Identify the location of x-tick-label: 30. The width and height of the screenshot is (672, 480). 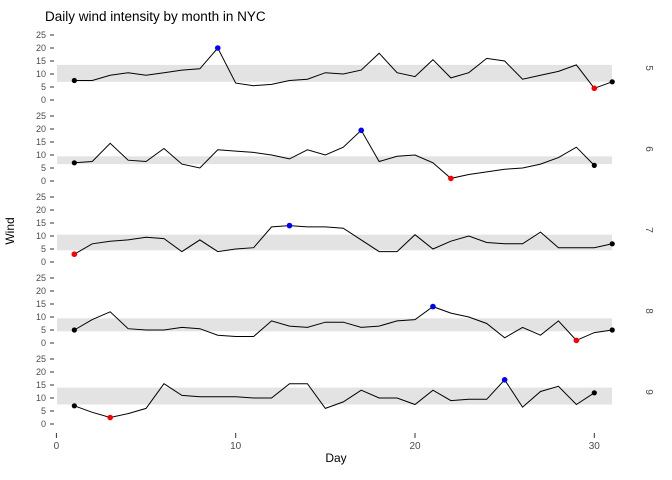
(595, 446).